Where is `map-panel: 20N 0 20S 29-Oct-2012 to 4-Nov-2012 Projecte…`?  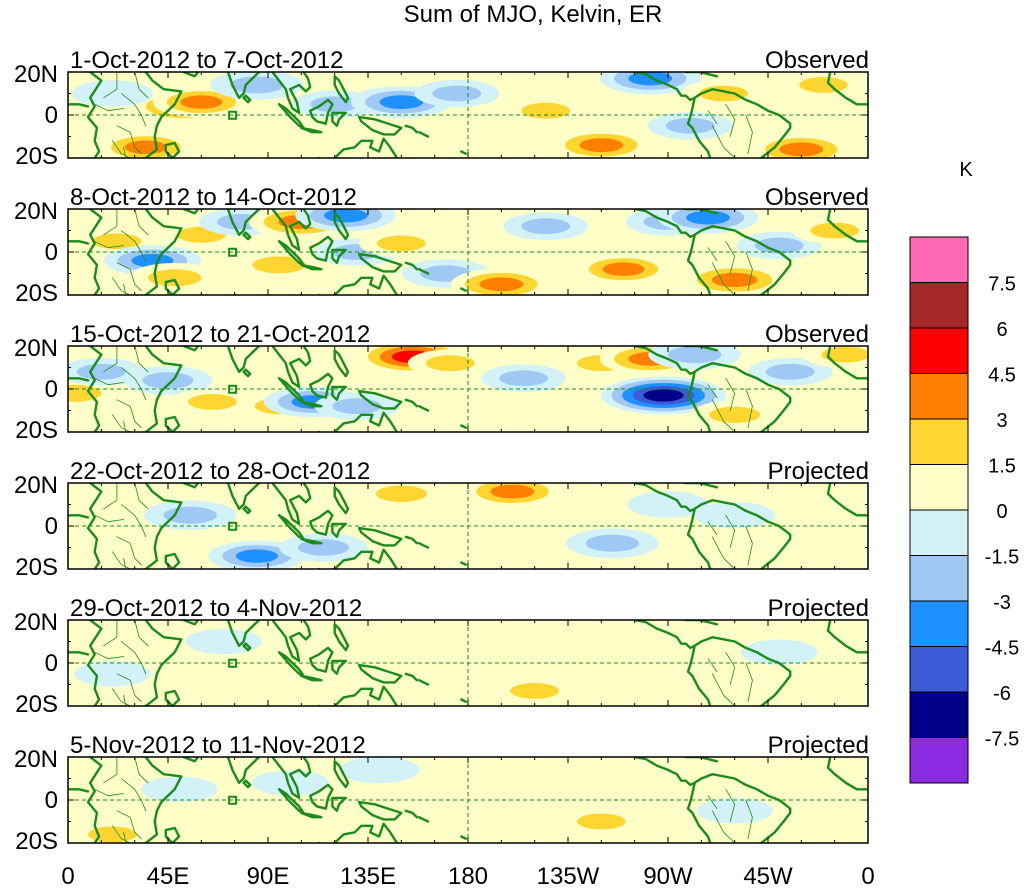
map-panel: 20N 0 20S 29-Oct-2012 to 4-Nov-2012 Projecte… is located at coordinates (441, 656).